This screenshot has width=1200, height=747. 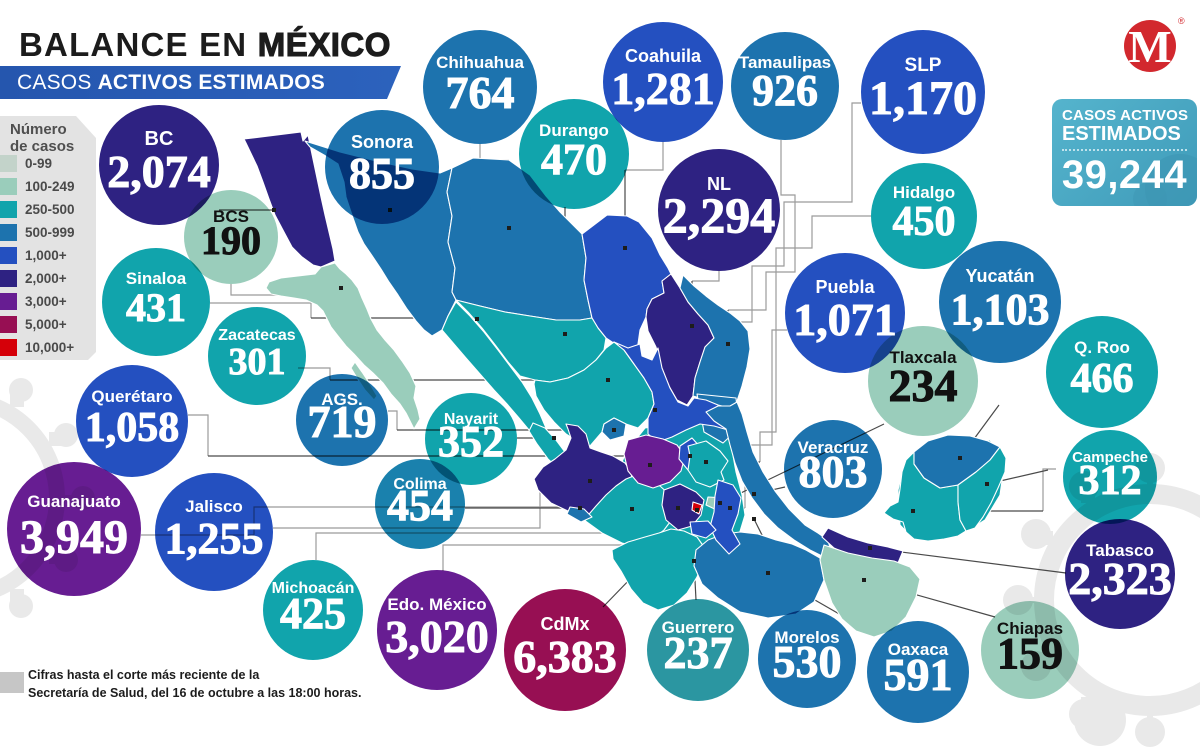 What do you see at coordinates (313, 613) in the screenshot?
I see `svg-text: 425` at bounding box center [313, 613].